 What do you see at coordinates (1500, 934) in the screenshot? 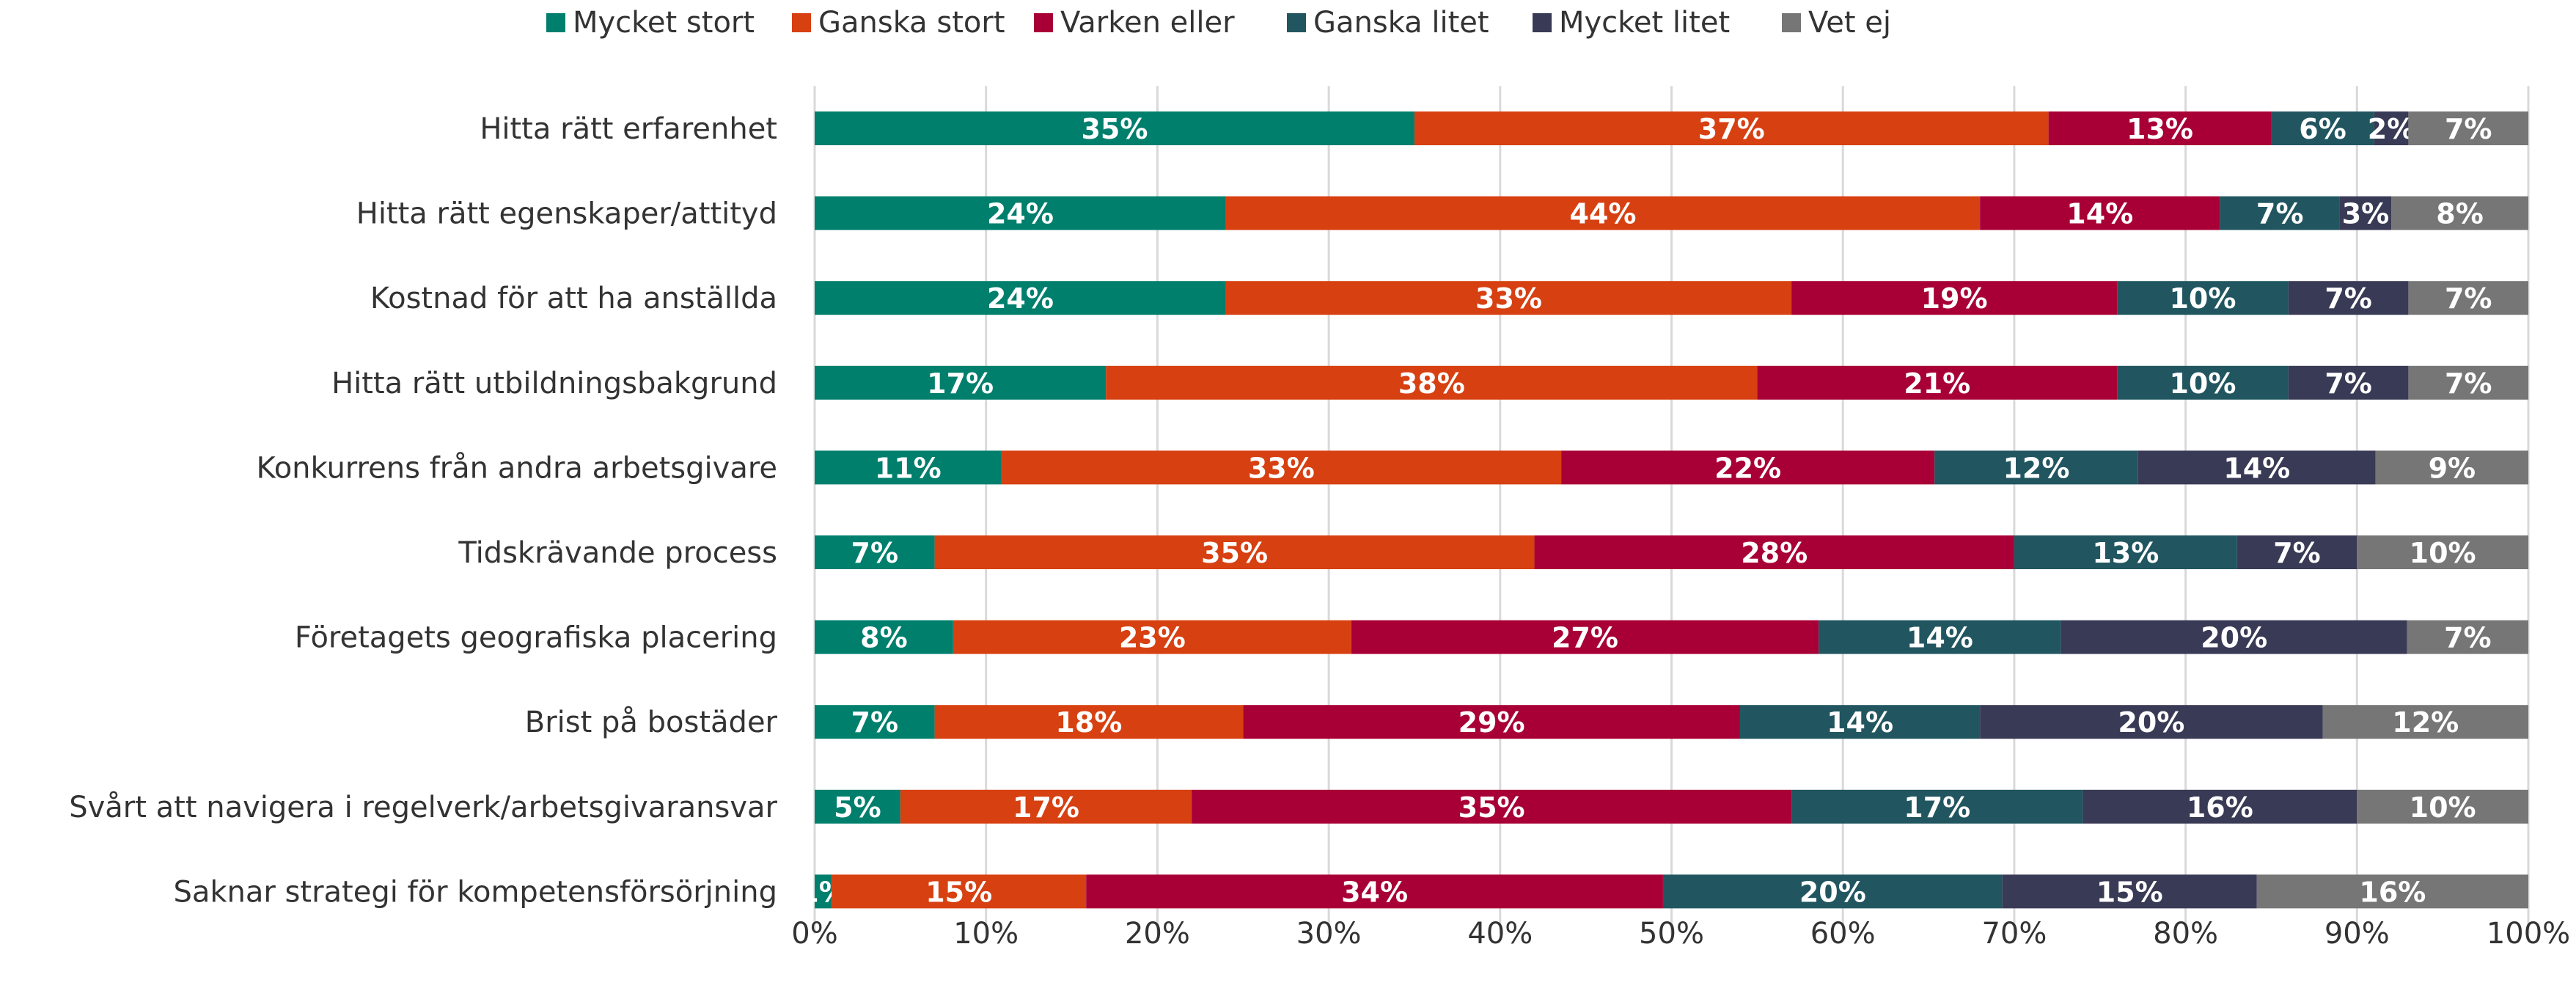
I see `x-tick-label: 40%` at bounding box center [1500, 934].